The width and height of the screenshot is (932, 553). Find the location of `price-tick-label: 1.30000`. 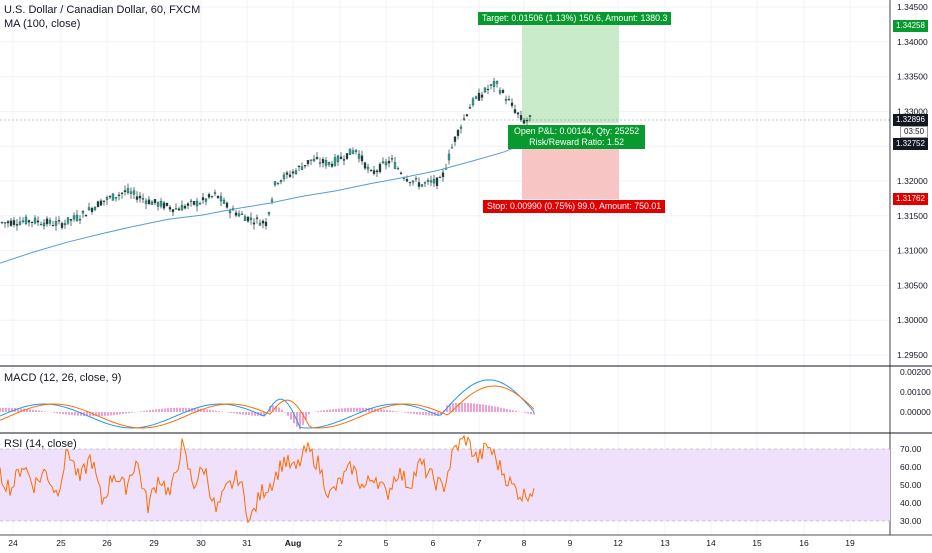

price-tick-label: 1.30000 is located at coordinates (912, 320).